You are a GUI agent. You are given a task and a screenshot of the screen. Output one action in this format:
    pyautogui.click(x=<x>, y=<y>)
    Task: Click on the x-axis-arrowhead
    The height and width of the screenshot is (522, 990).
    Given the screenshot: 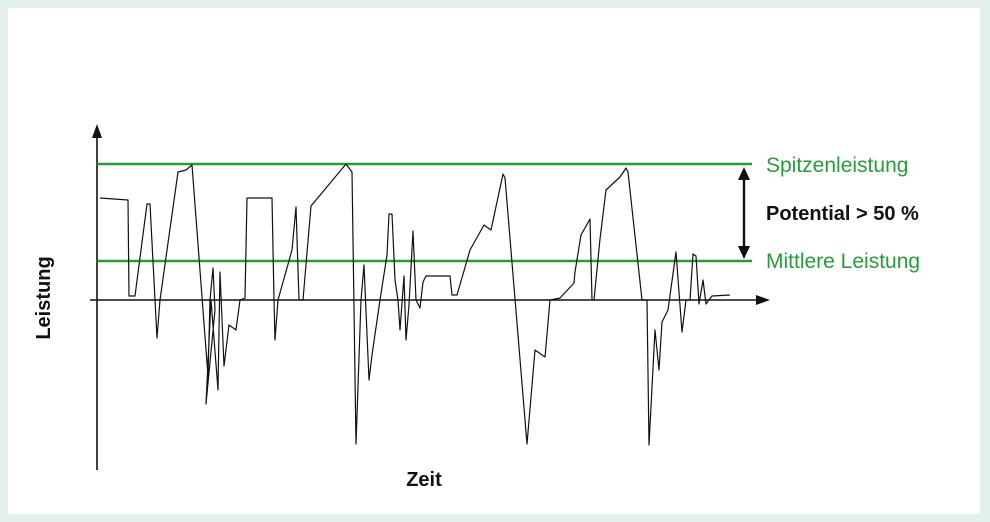 What is the action you would take?
    pyautogui.click(x=763, y=300)
    